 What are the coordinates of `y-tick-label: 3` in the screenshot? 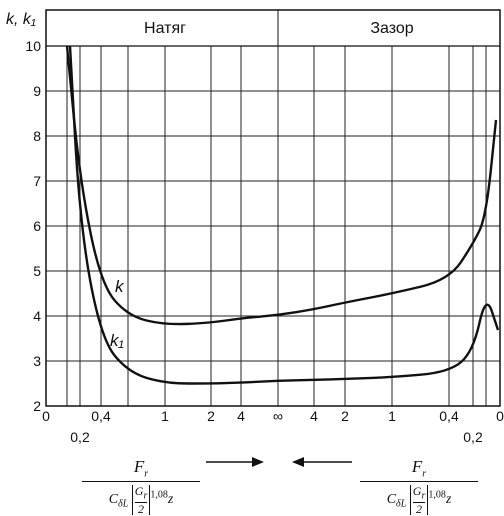 It's located at (37, 361).